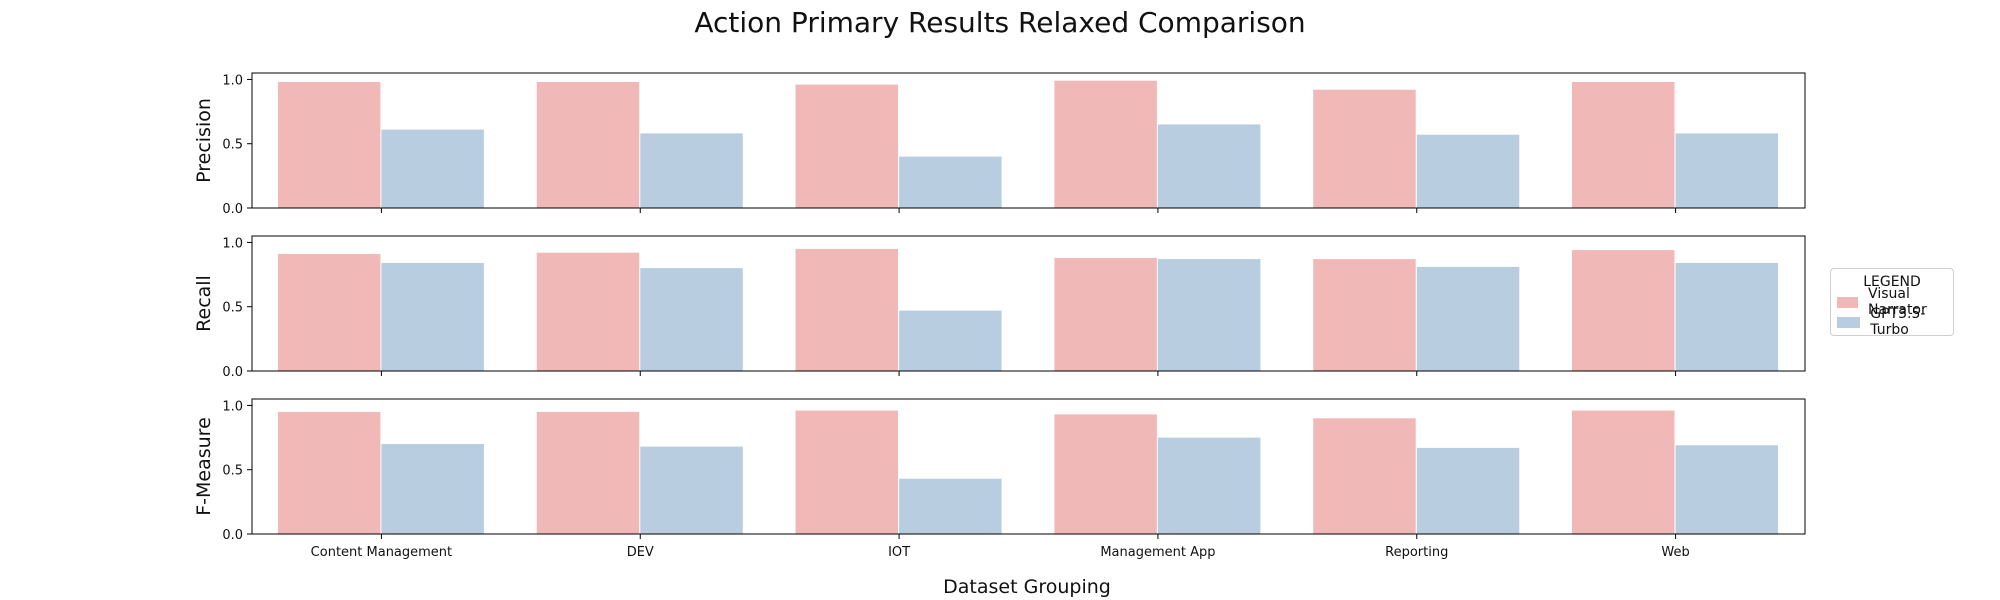  Describe the element at coordinates (640, 552) in the screenshot. I see `x-tick-label-dev: DEV` at that location.